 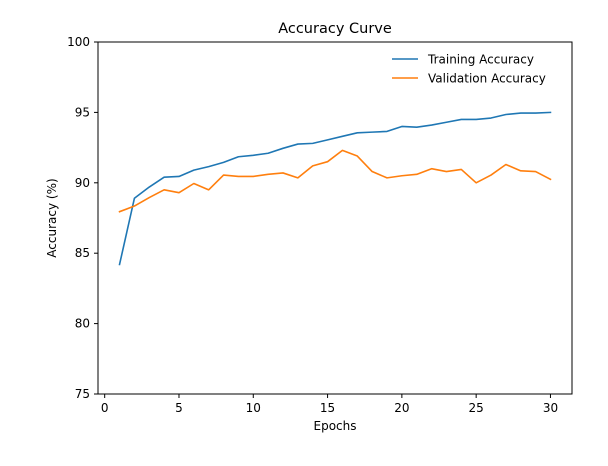 What do you see at coordinates (550, 408) in the screenshot?
I see `x-tick-label: 30` at bounding box center [550, 408].